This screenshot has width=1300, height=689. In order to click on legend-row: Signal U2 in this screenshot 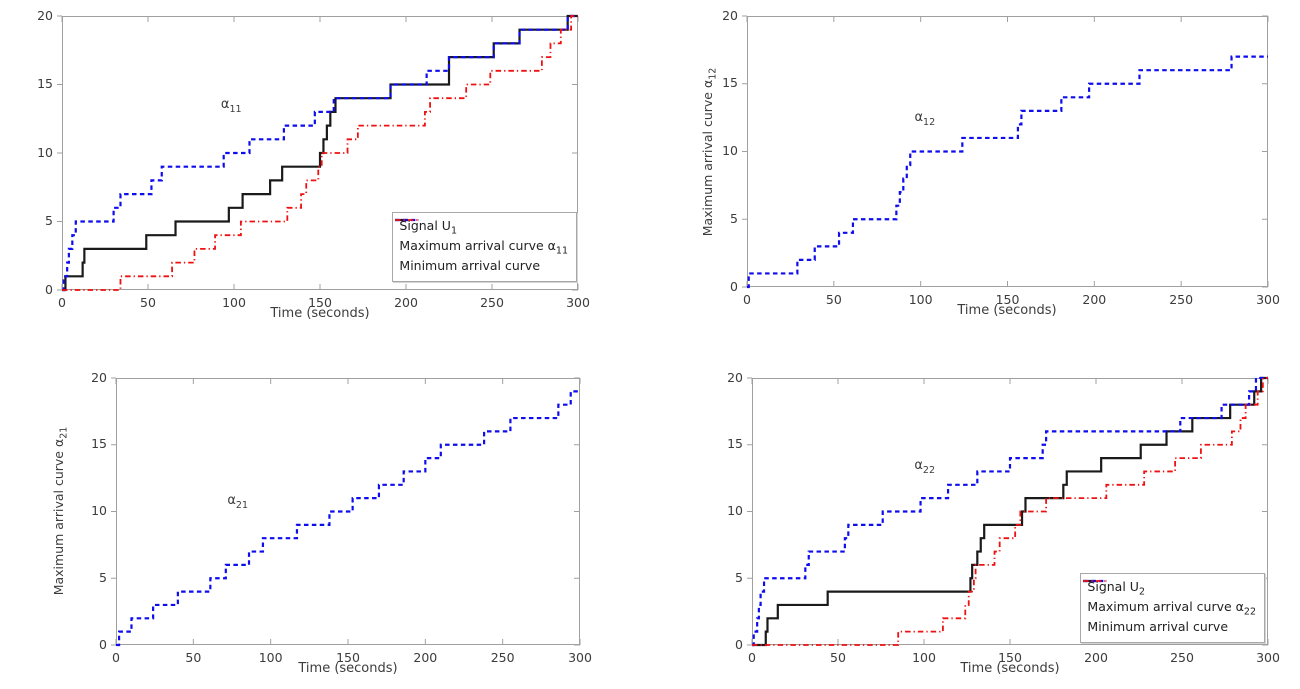, I will do `click(1169, 588)`.